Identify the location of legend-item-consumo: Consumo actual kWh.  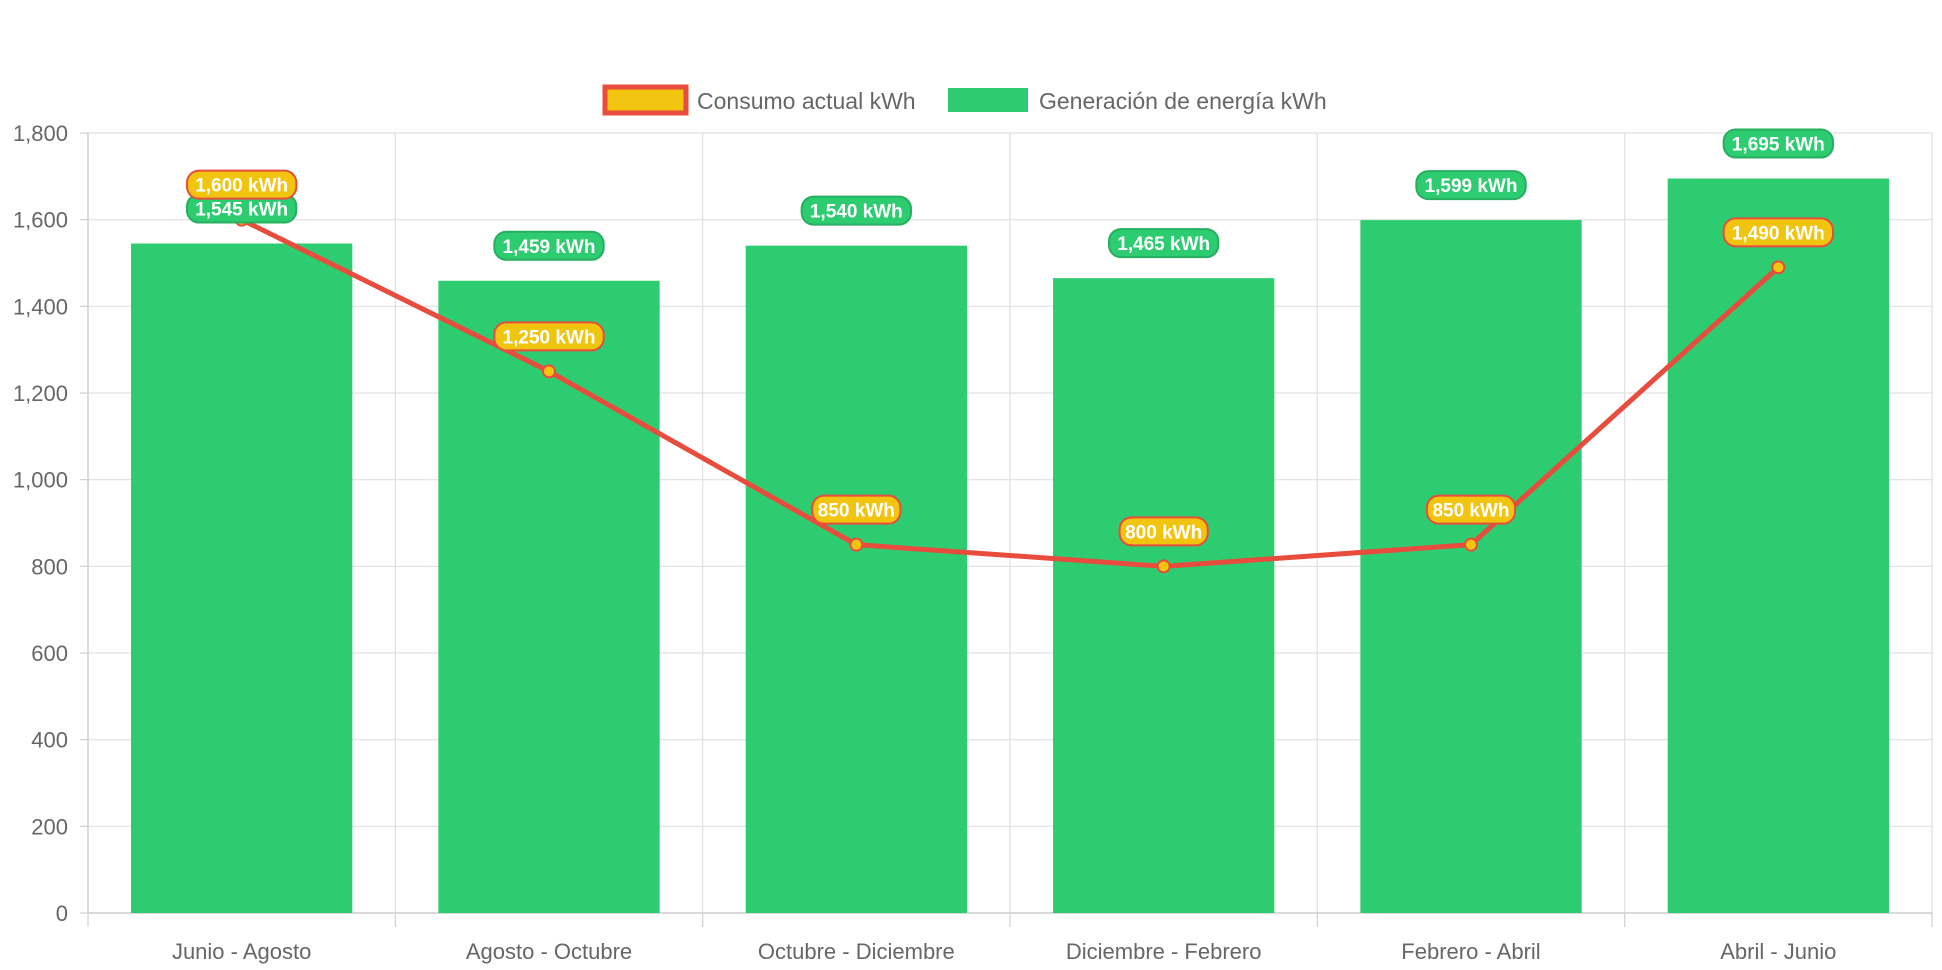
(759, 100).